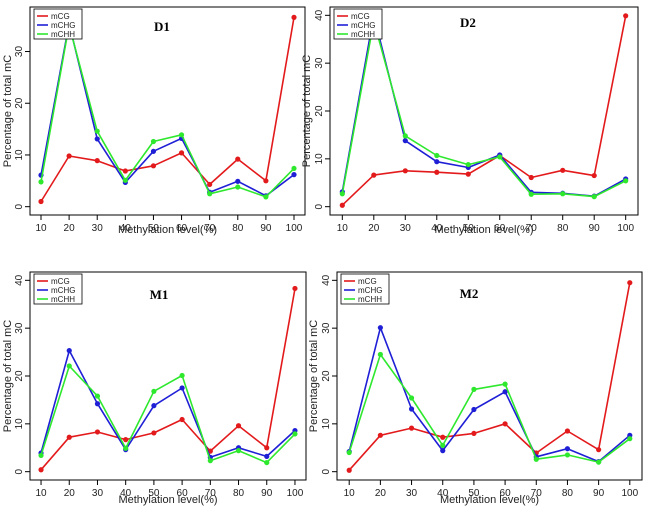 This screenshot has width=650, height=513. What do you see at coordinates (595, 228) in the screenshot?
I see `x-tick-label: 90` at bounding box center [595, 228].